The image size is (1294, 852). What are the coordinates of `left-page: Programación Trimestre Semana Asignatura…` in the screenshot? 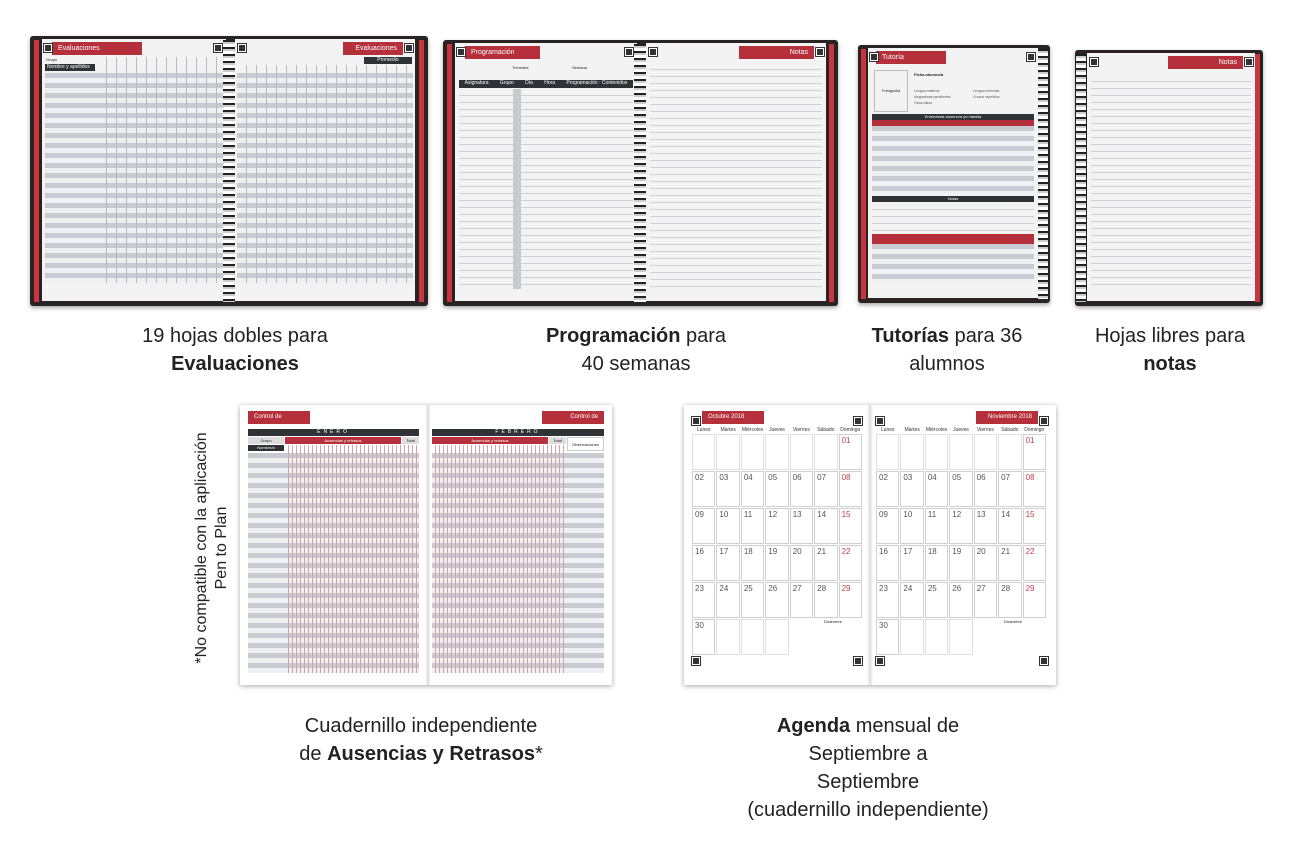 It's located at (546, 172).